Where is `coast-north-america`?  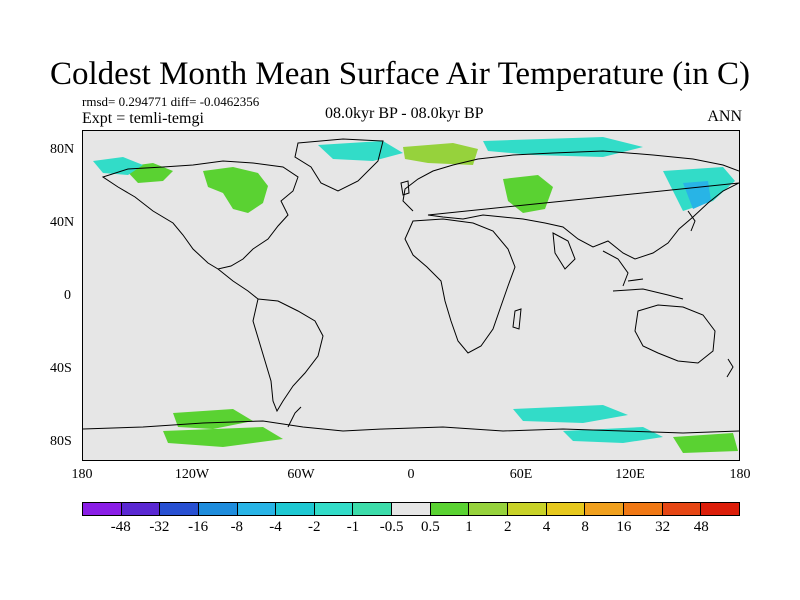 coast-north-america is located at coordinates (200, 215).